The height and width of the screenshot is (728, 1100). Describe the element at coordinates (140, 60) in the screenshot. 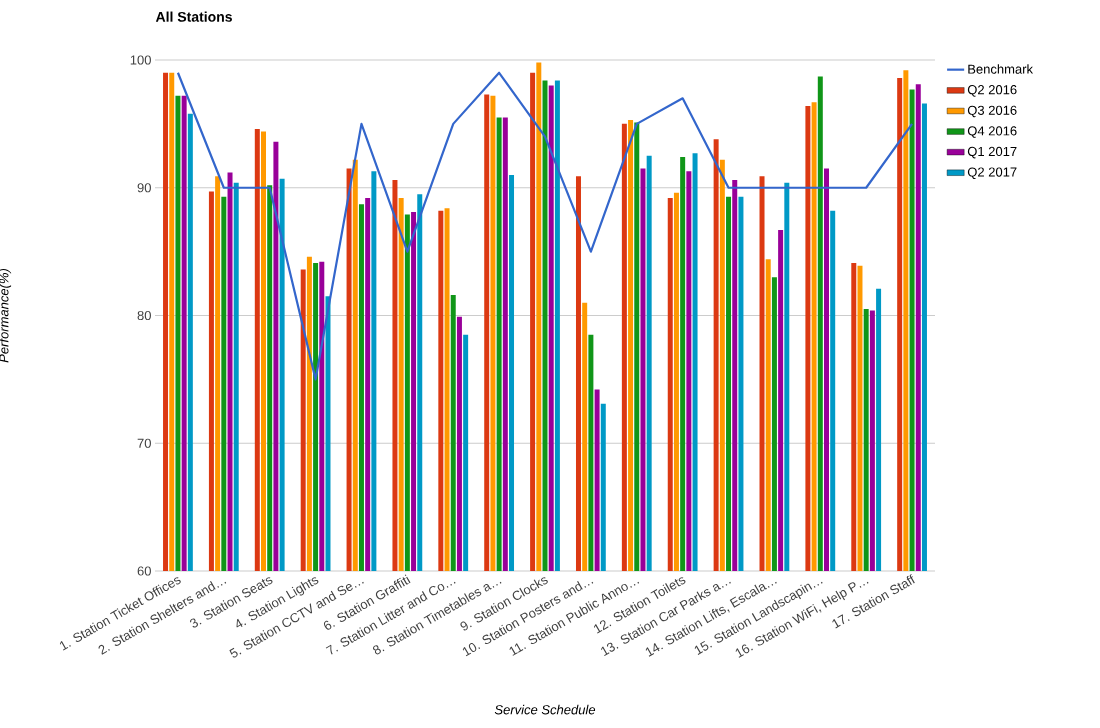

I see `y-tick-label: 100` at that location.